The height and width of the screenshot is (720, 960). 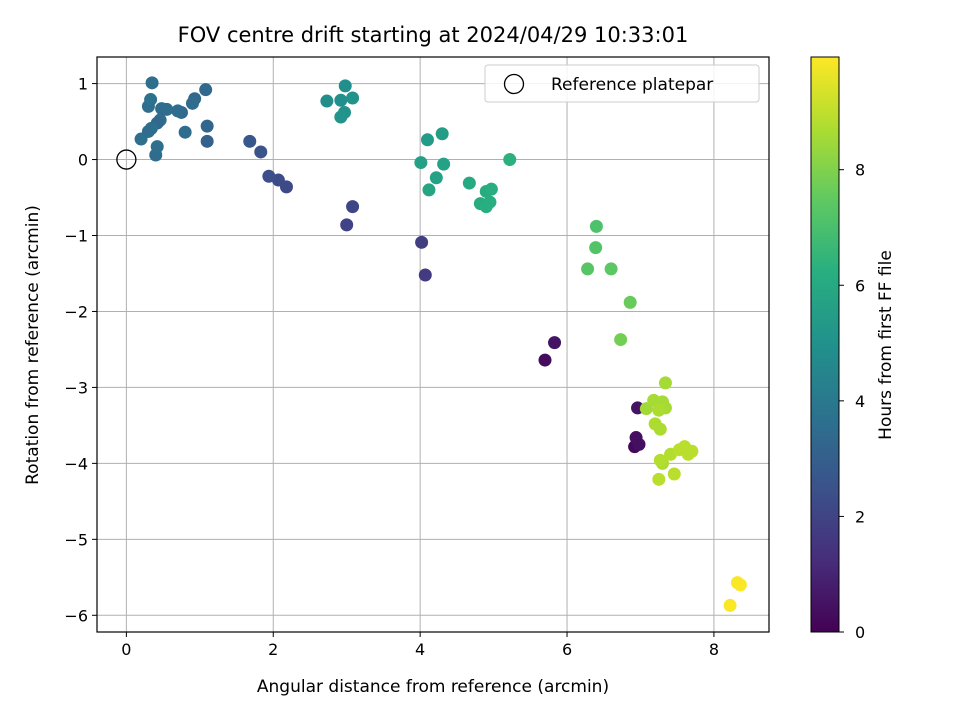 What do you see at coordinates (886, 345) in the screenshot?
I see `colorbar-label: Hours from first FF file` at bounding box center [886, 345].